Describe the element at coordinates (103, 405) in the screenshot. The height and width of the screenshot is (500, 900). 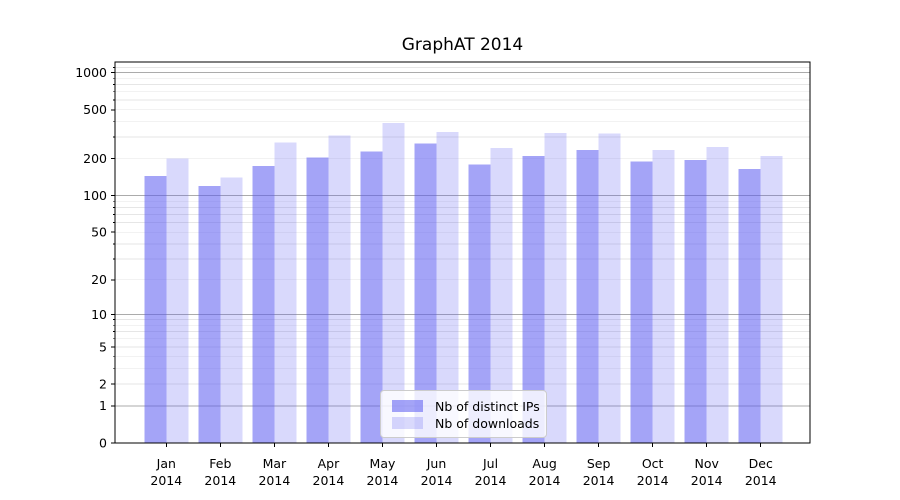
I see `y-tick-label: 1` at that location.